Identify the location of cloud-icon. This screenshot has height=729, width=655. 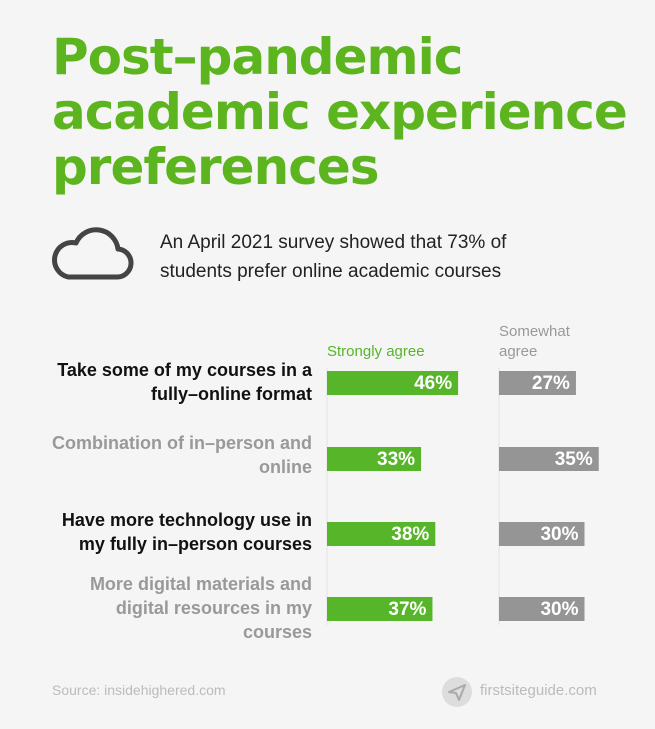
(93, 253).